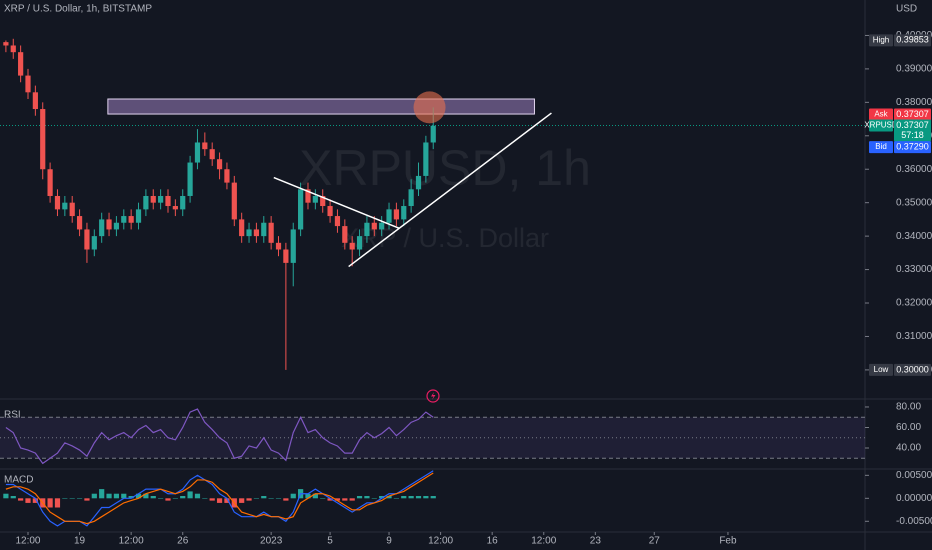 The image size is (932, 550). Describe the element at coordinates (914, 269) in the screenshot. I see `y-tick-label: 0.33000` at that location.